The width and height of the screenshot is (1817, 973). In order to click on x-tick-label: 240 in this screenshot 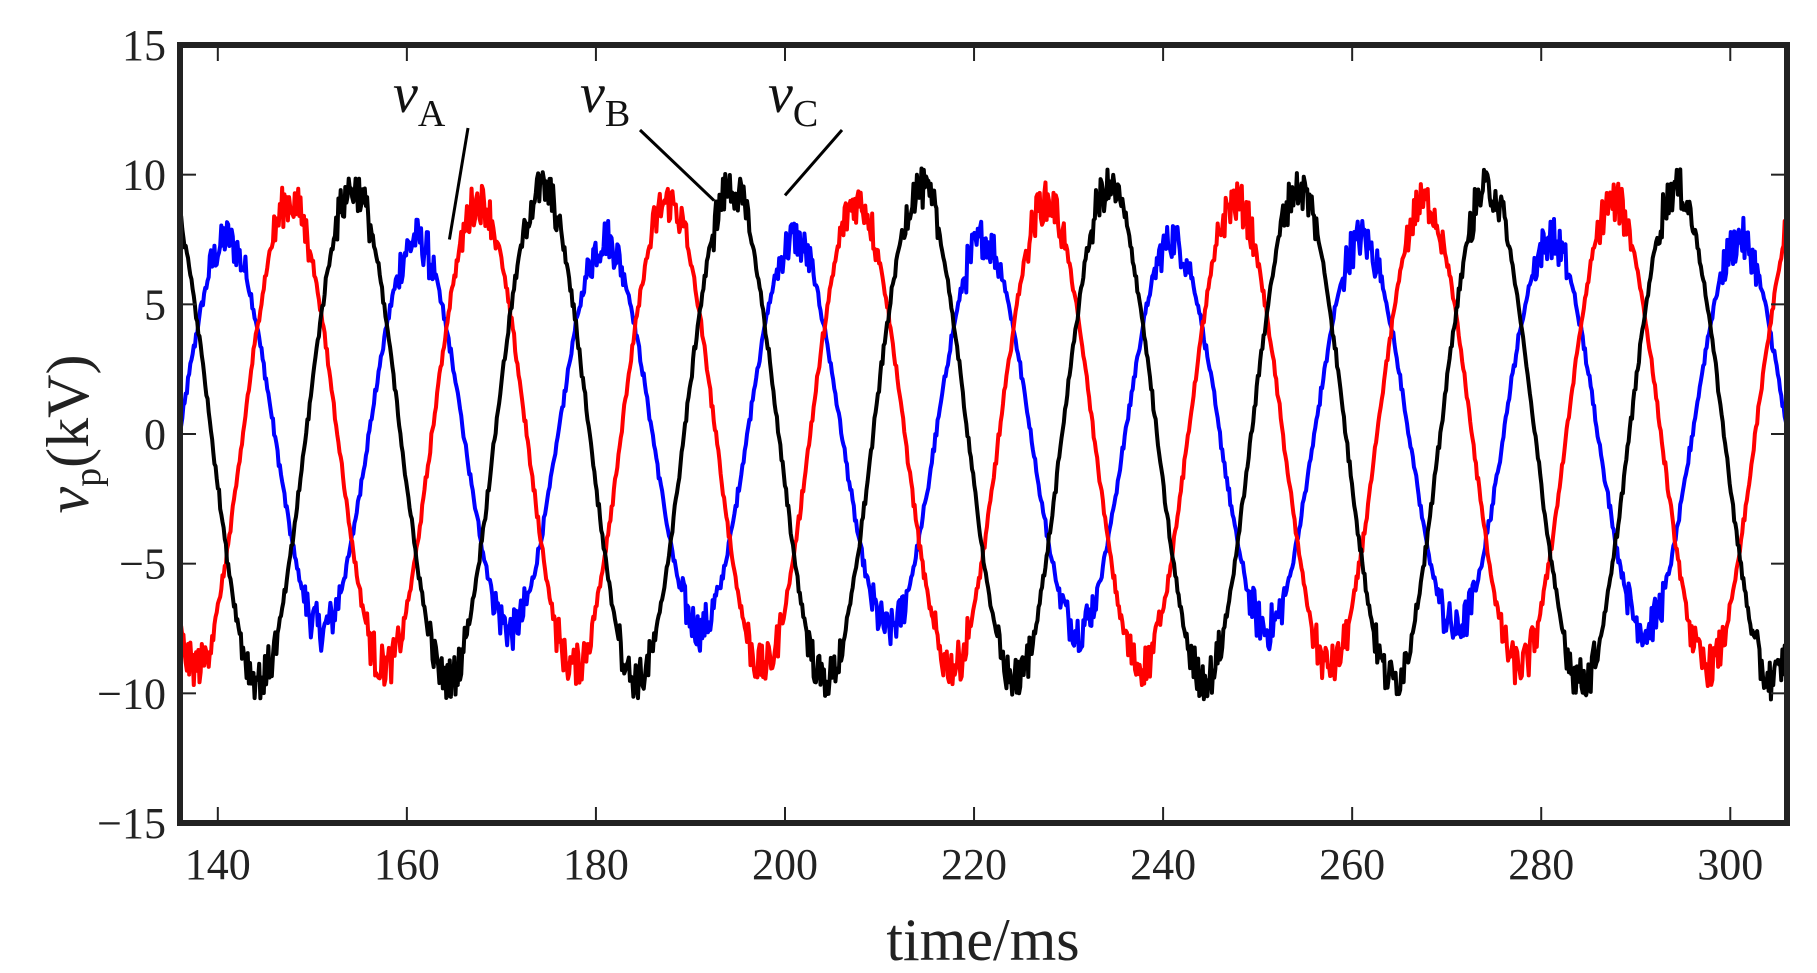, I will do `click(1163, 864)`.